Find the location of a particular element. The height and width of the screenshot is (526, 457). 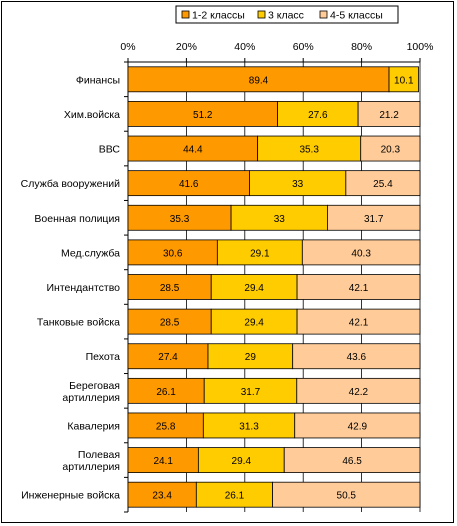

category-label: Кавалерия is located at coordinates (93, 426).